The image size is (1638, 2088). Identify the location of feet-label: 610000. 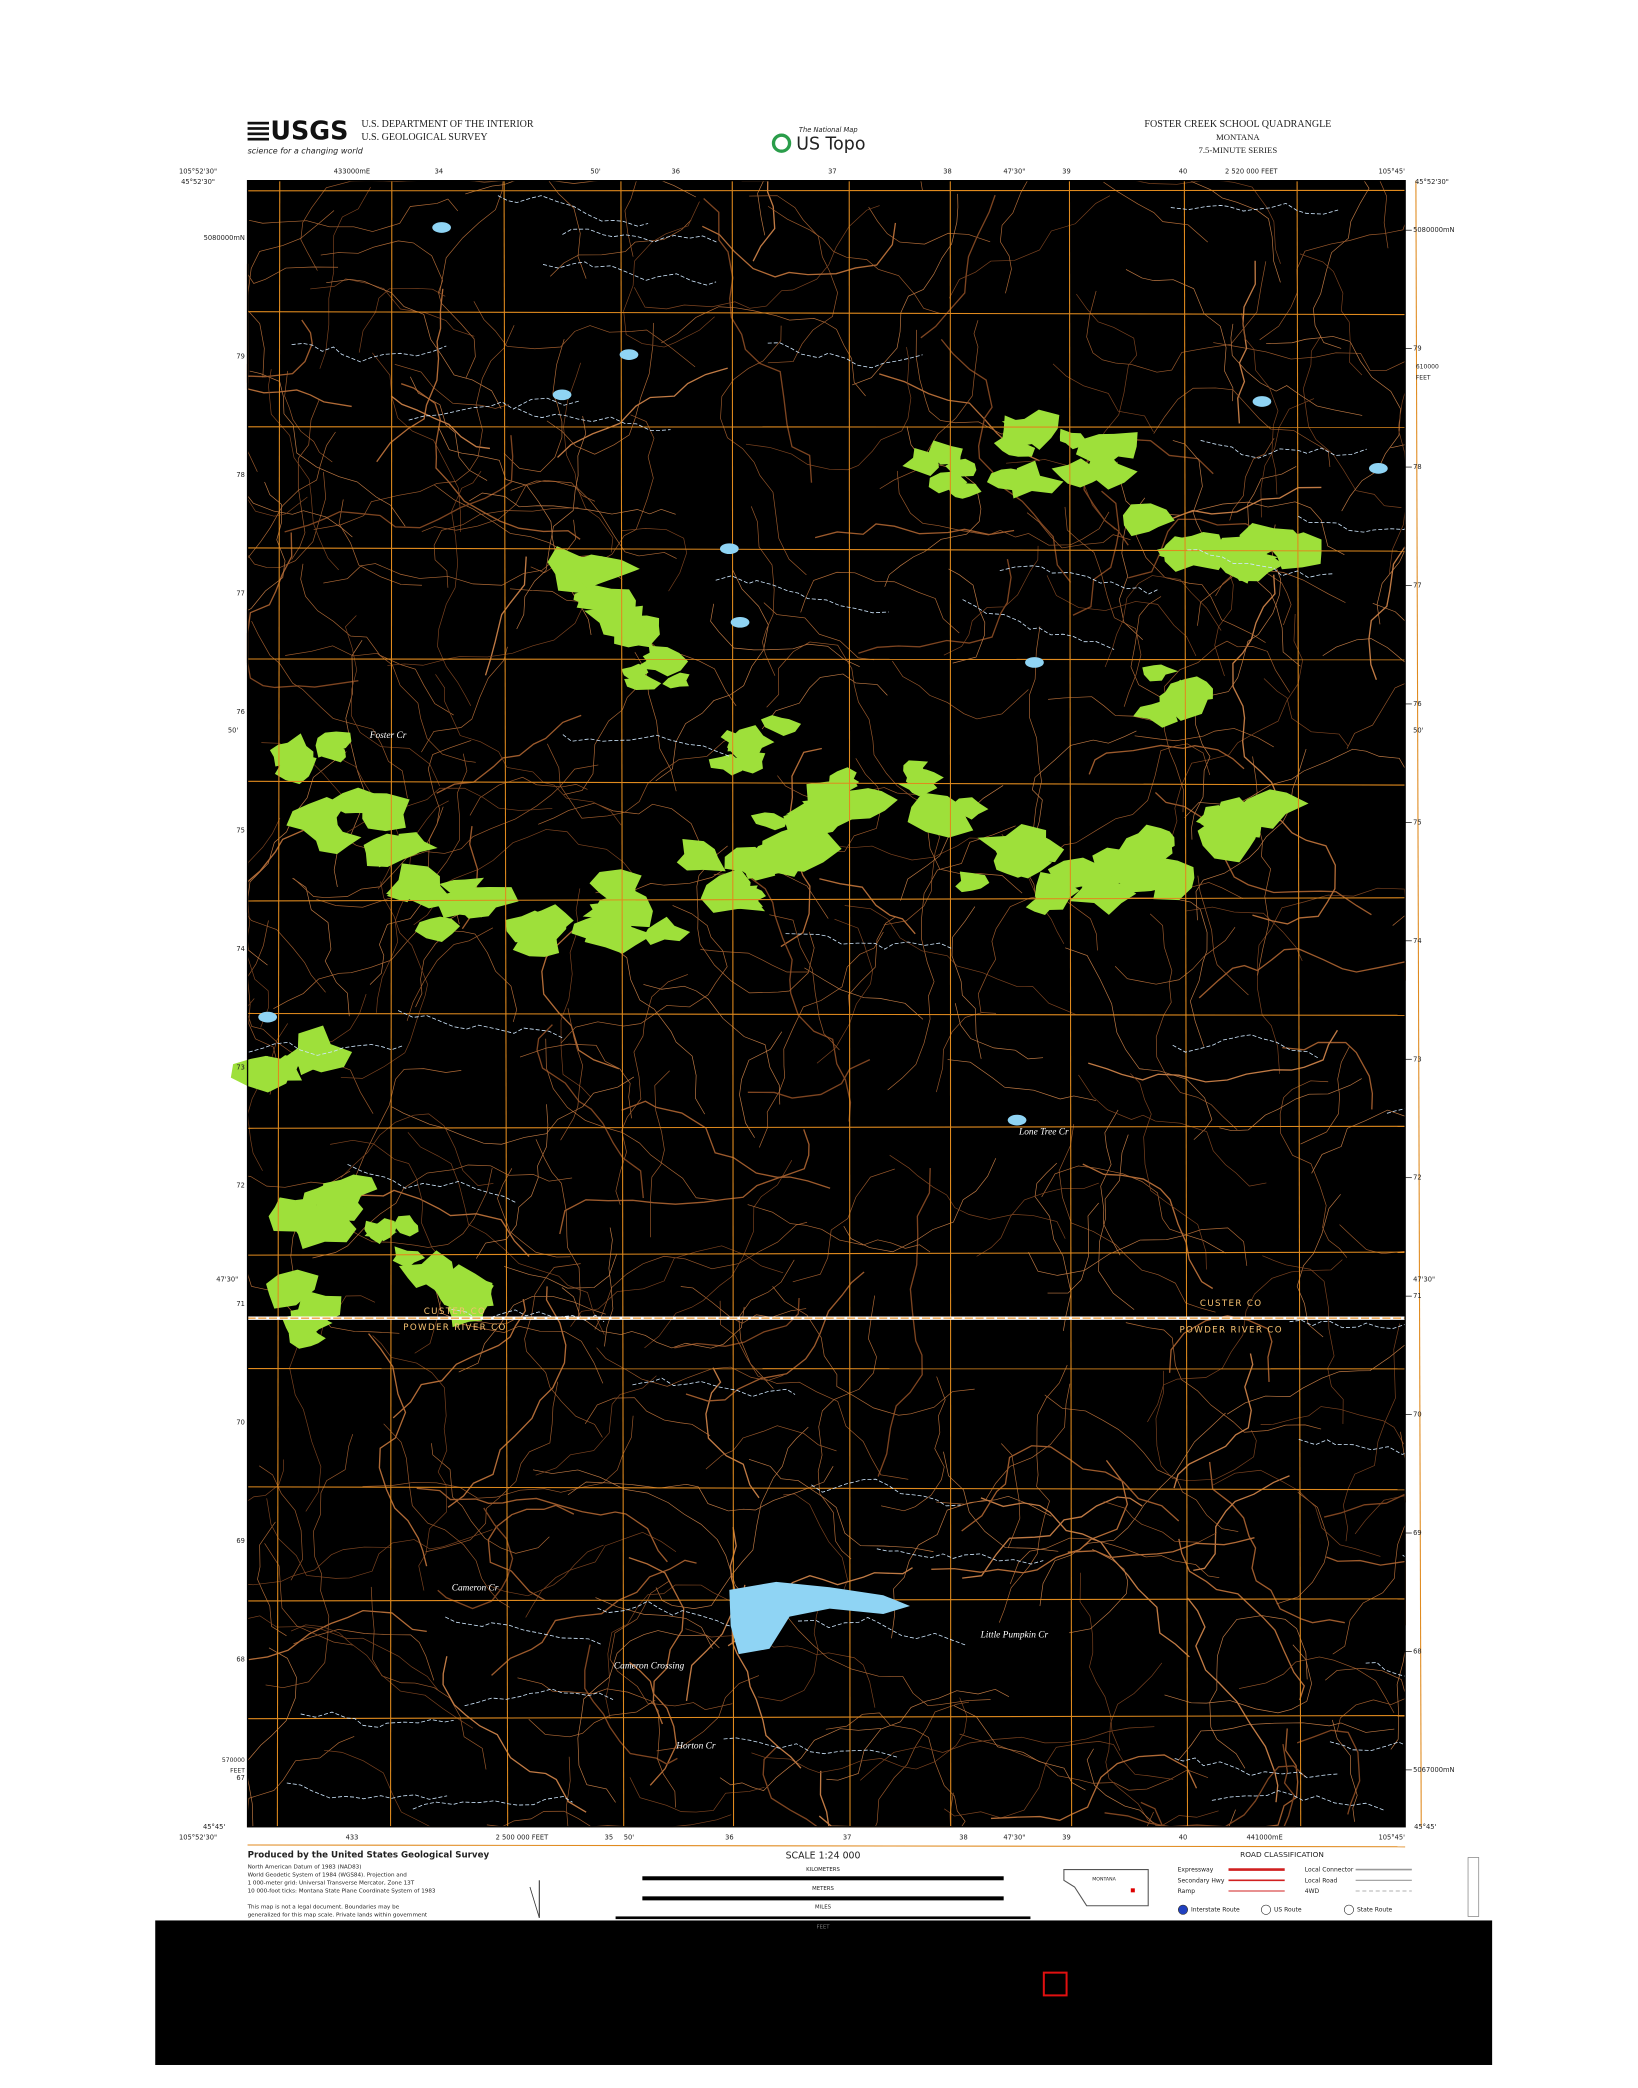
(1427, 367).